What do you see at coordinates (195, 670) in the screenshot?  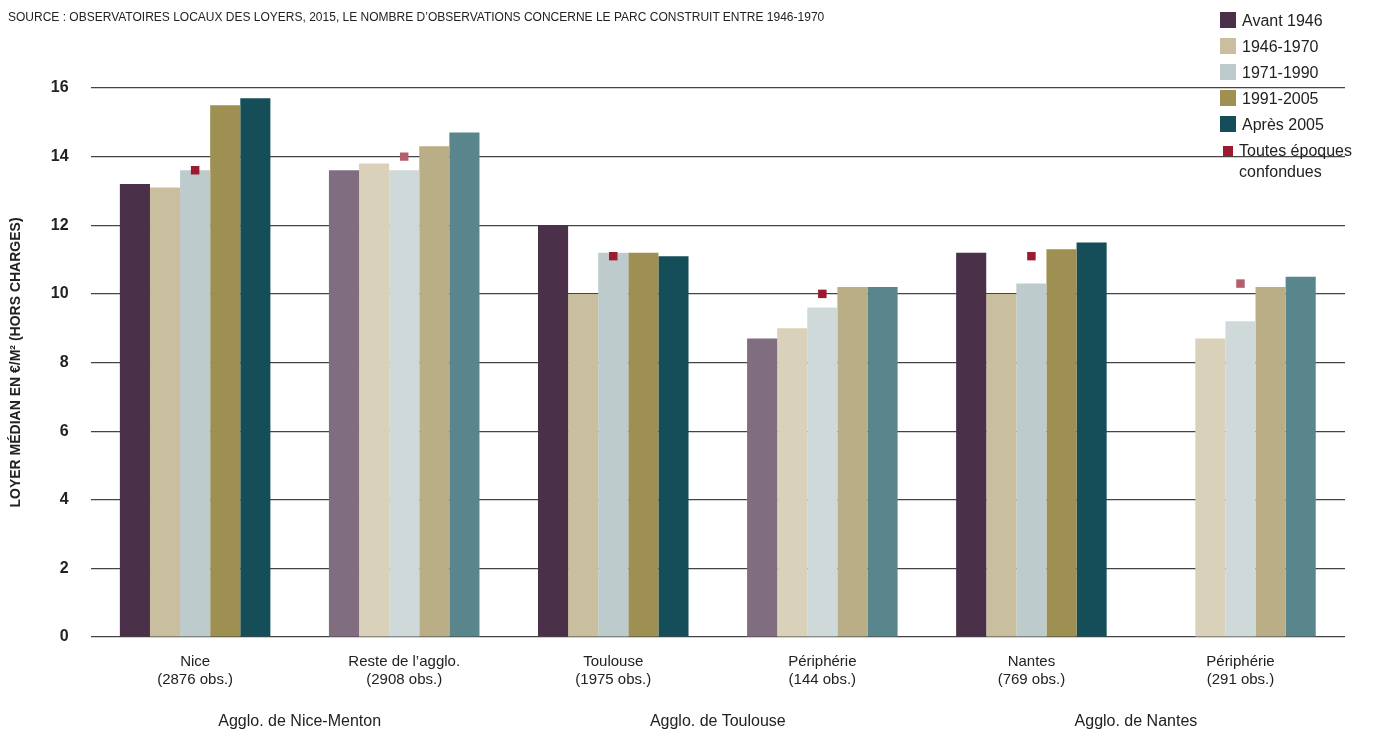 I see `x-tick-label: Nice (2876 obs.)` at bounding box center [195, 670].